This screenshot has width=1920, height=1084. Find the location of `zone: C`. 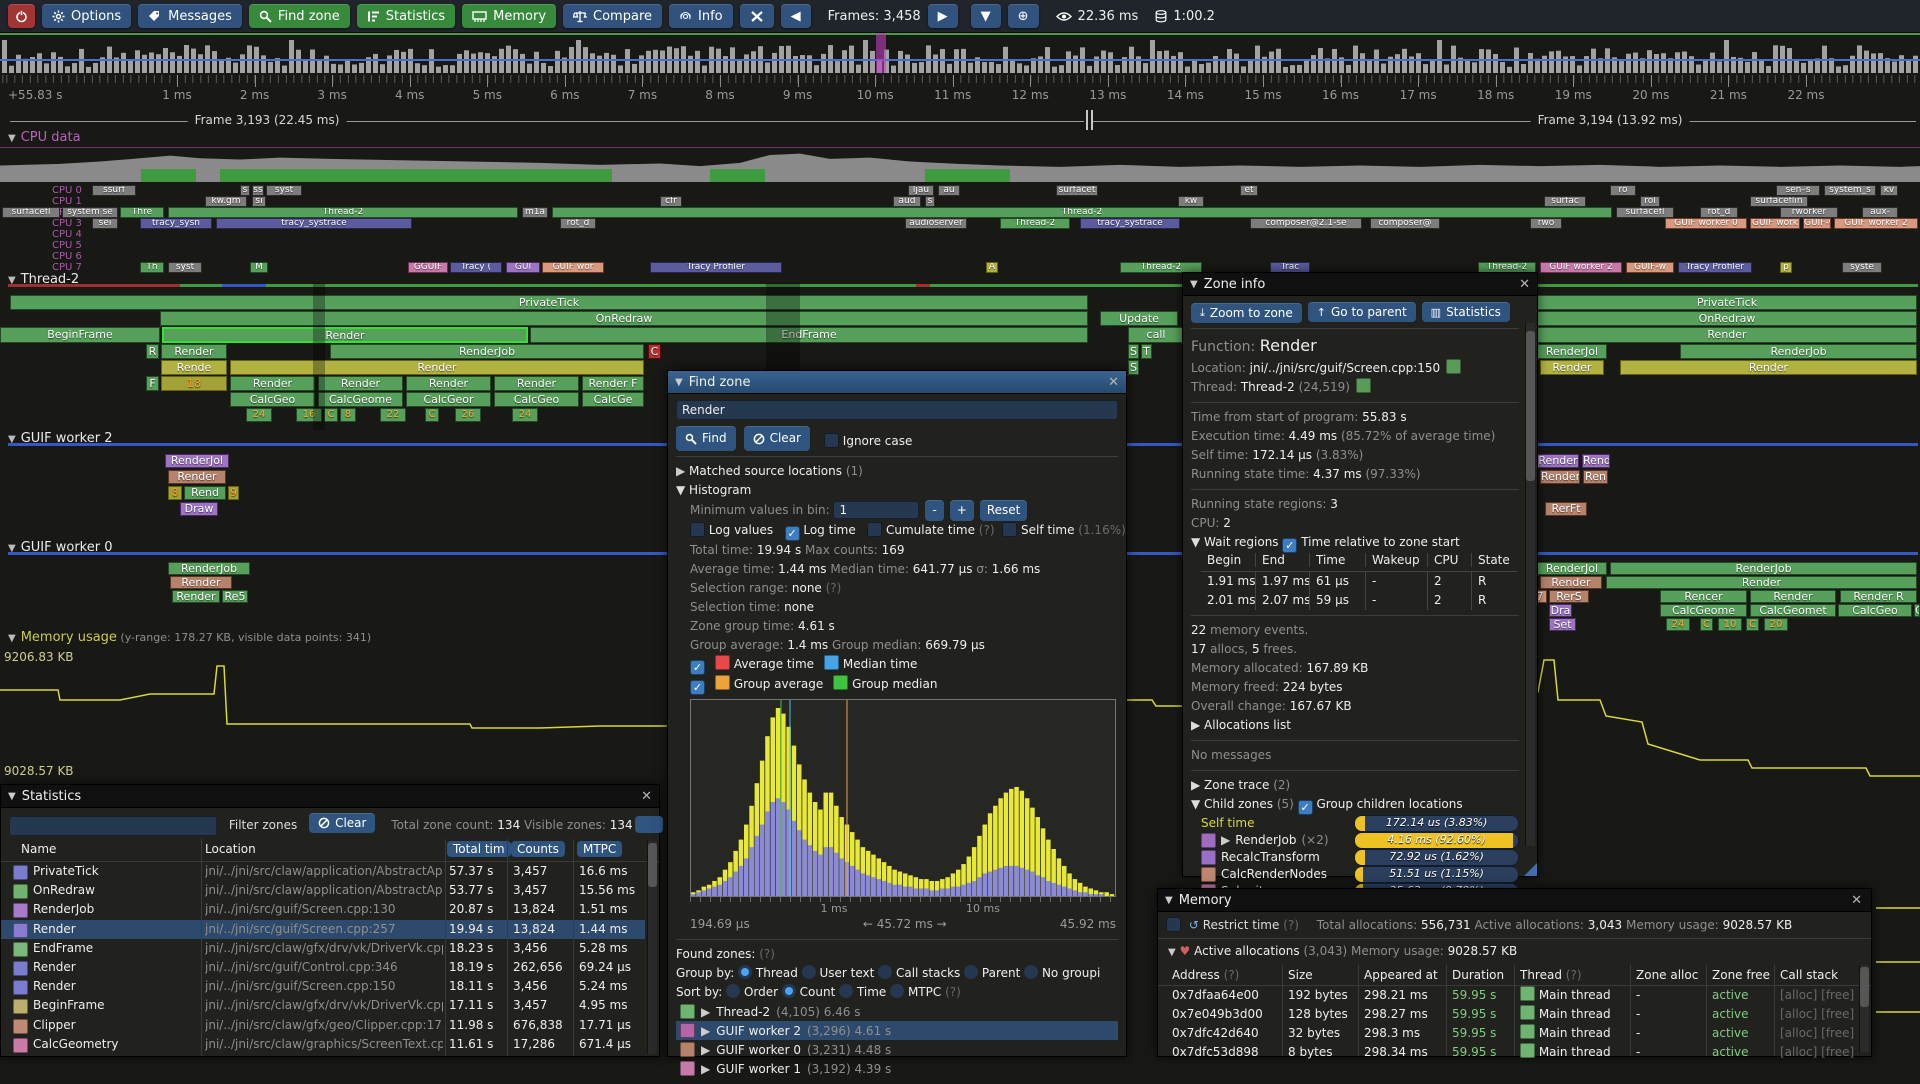

zone: C is located at coordinates (432, 415).